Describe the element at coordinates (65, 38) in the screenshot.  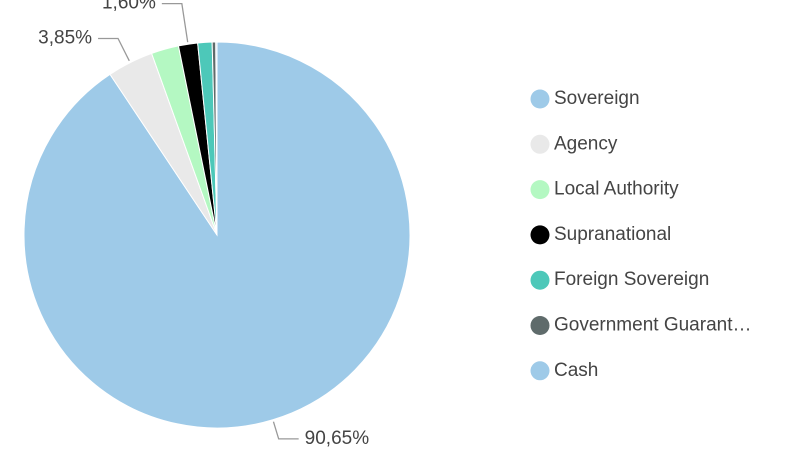
I see `data-label: 3,85%` at that location.